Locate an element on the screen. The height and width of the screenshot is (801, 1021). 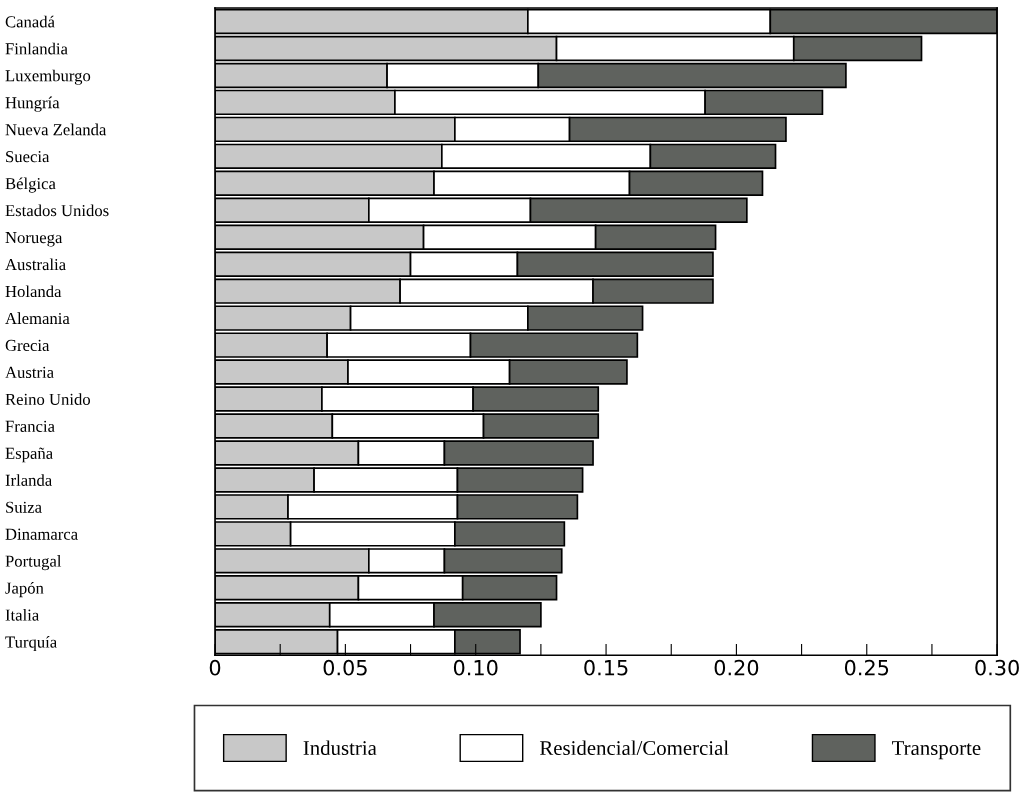
x-tick-label: 0.10 is located at coordinates (475, 667).